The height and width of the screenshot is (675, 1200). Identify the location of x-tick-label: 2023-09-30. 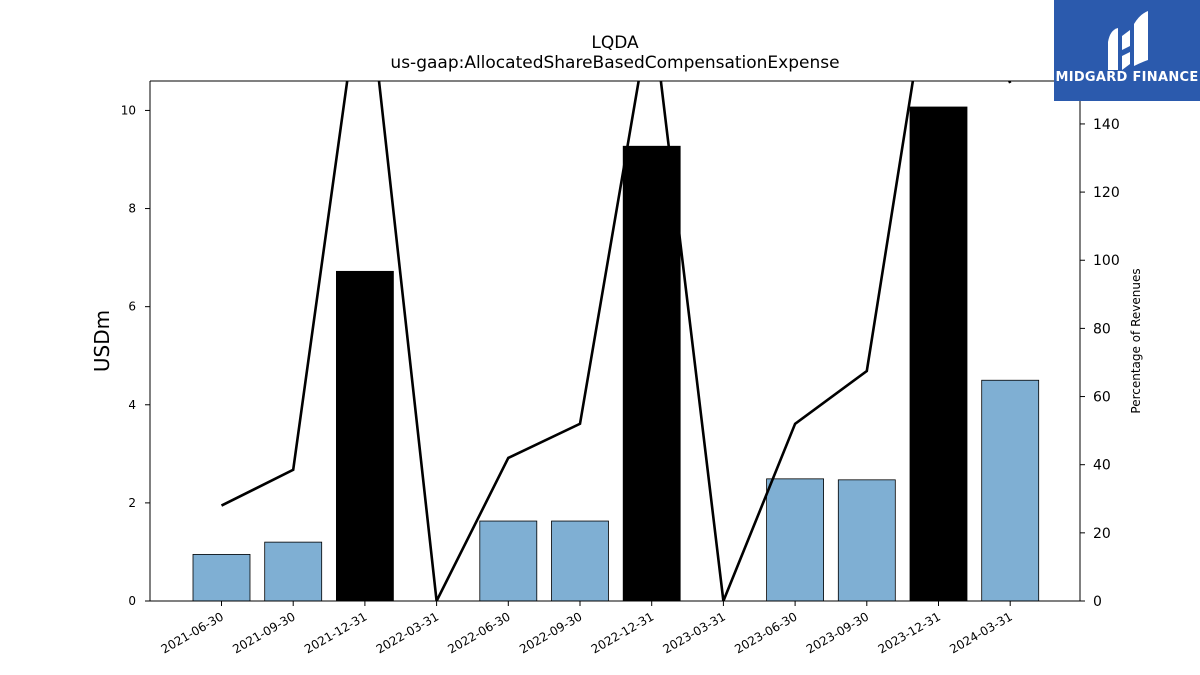
(837, 632).